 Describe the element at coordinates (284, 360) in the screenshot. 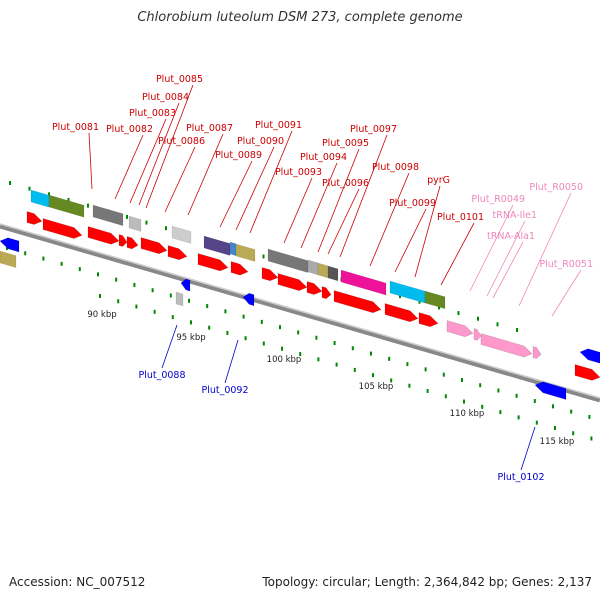

I see `scale-label: 100 kbp` at that location.